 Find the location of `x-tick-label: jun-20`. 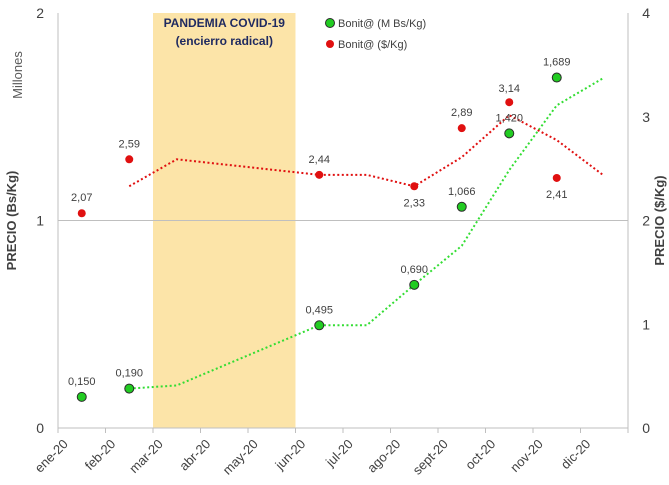

x-tick-label: jun-20 is located at coordinates (290, 454).